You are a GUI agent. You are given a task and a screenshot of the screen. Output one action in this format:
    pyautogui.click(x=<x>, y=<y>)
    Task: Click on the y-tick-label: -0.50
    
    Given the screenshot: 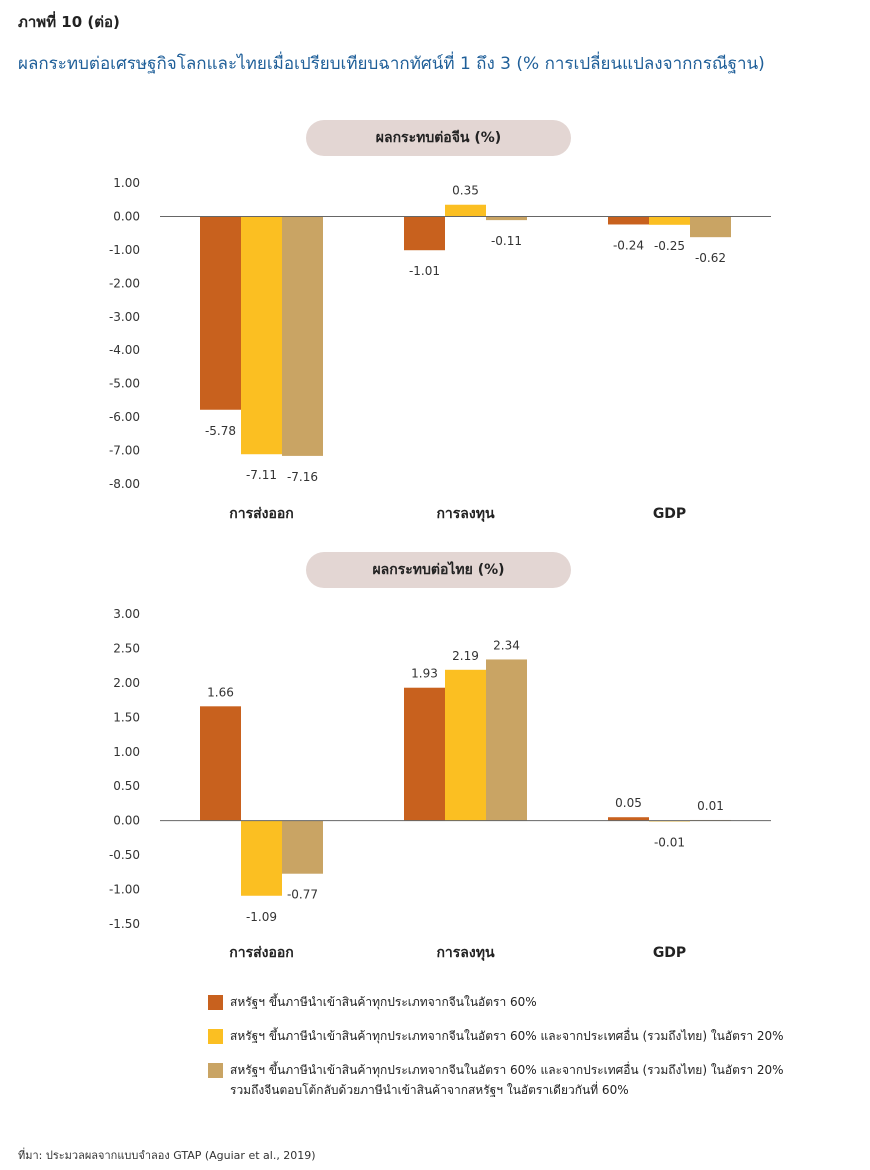 What is the action you would take?
    pyautogui.click(x=124, y=855)
    